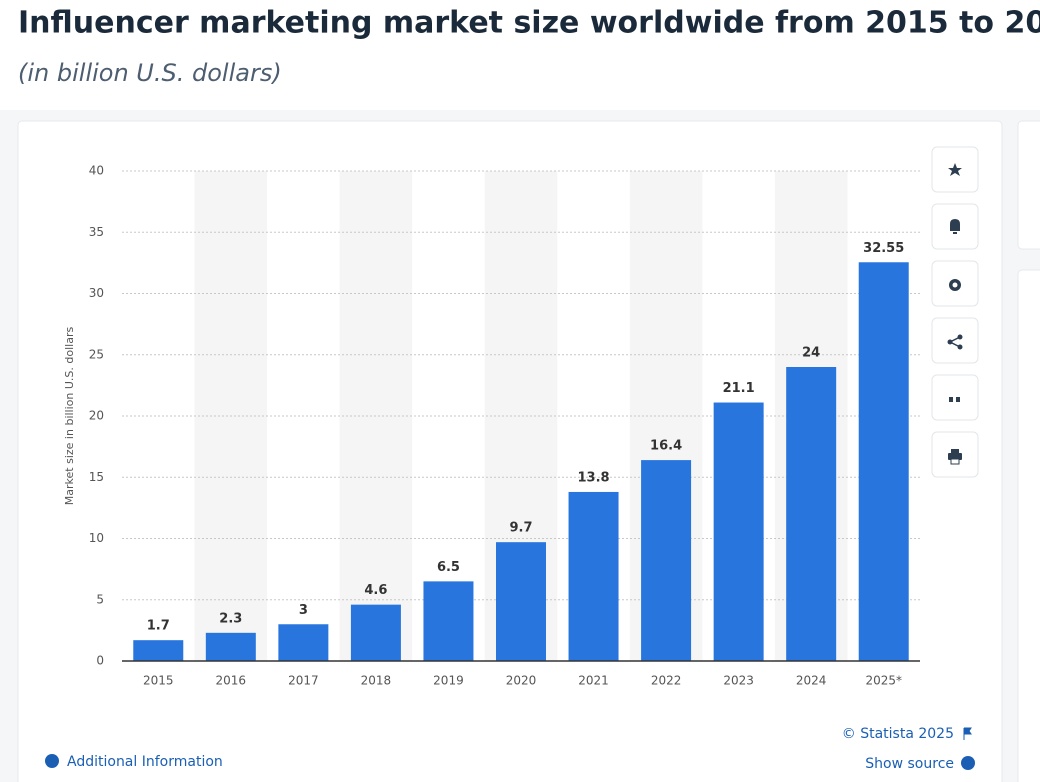 This screenshot has height=782, width=1040. What do you see at coordinates (883, 248) in the screenshot?
I see `value-label: 32.55` at bounding box center [883, 248].